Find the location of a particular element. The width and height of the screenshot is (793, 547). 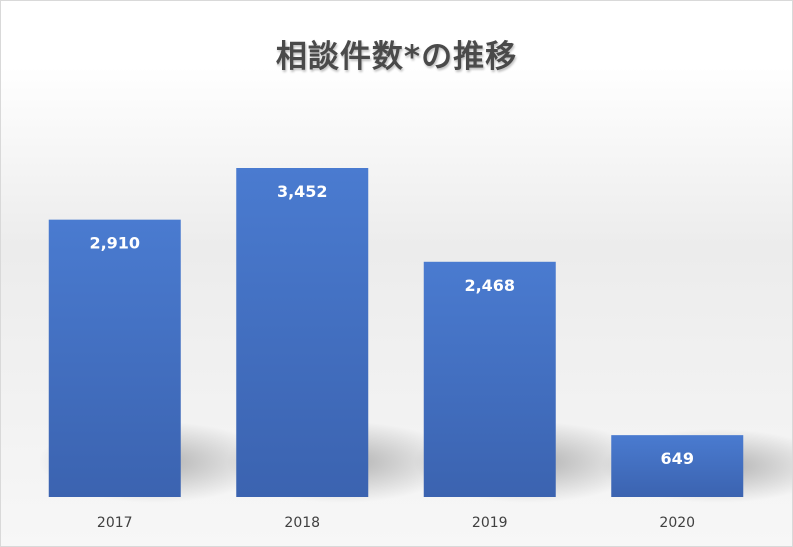

data-label-2017: 2,910 is located at coordinates (114, 243).